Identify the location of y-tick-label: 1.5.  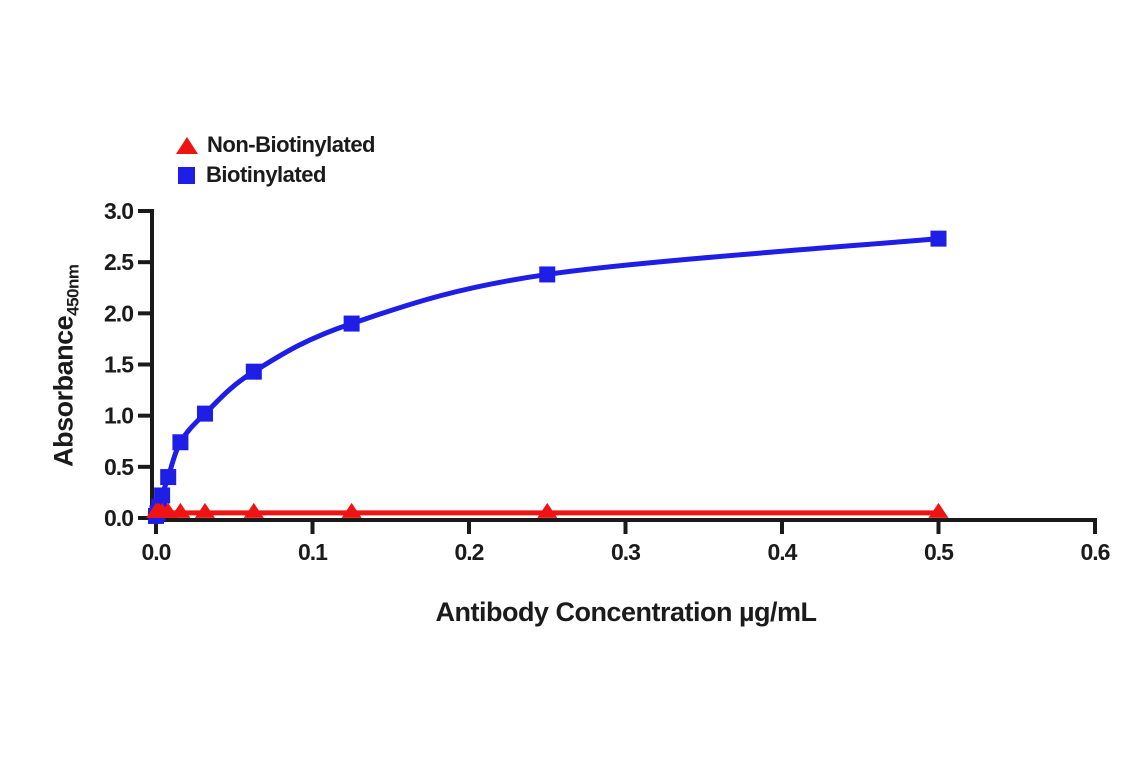
(119, 365).